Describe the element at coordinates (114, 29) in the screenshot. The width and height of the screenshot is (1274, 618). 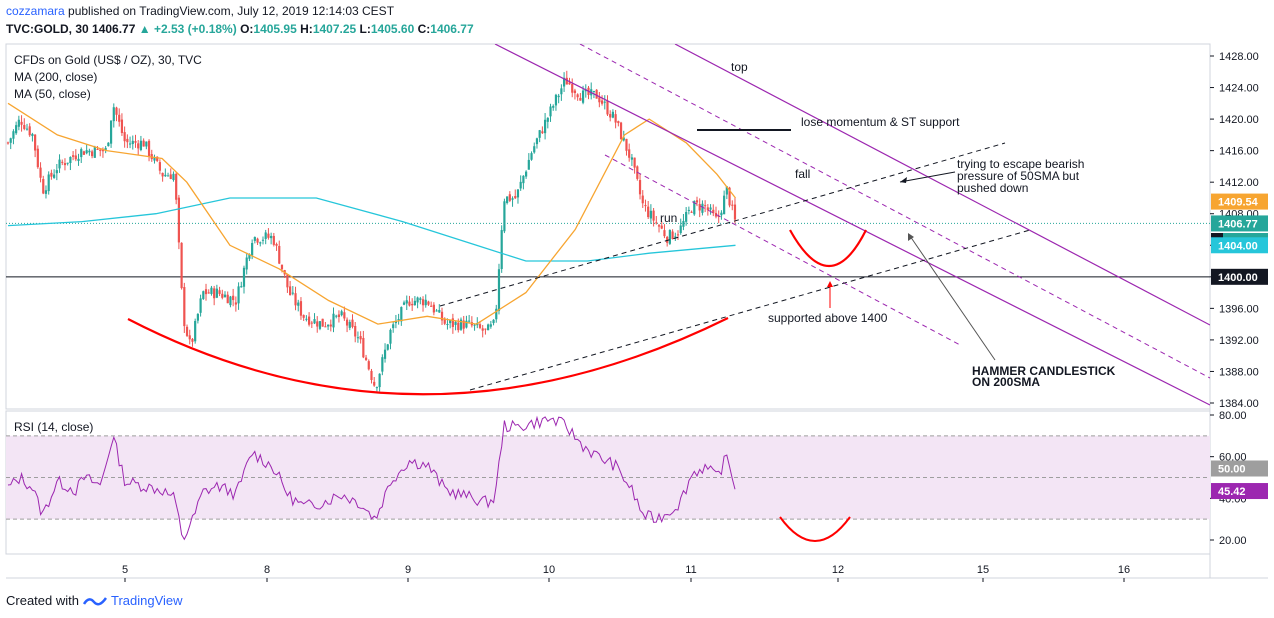
I see `last-price: 1406.77` at that location.